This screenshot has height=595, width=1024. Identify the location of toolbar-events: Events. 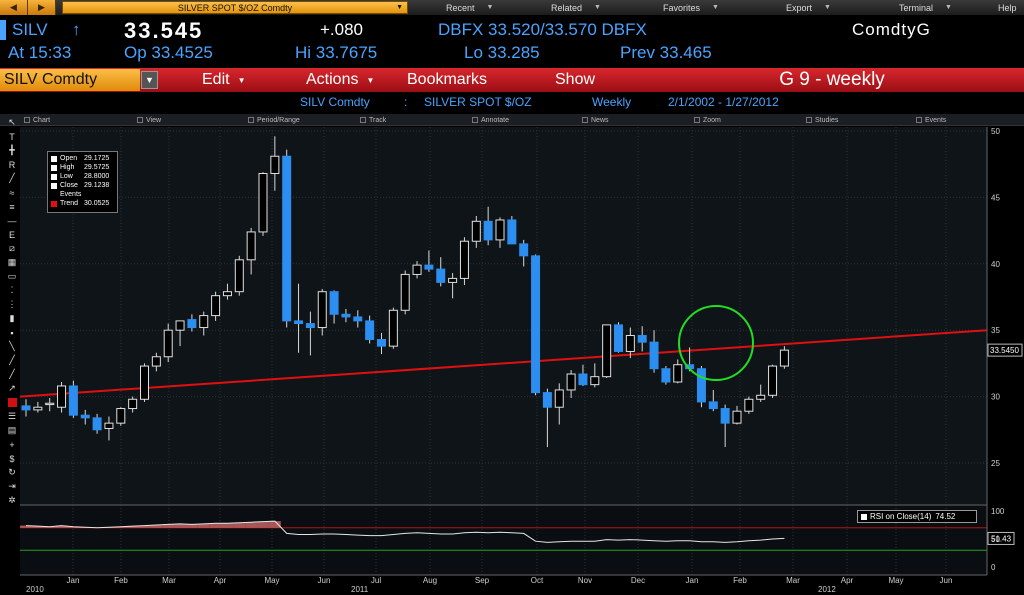
(931, 120).